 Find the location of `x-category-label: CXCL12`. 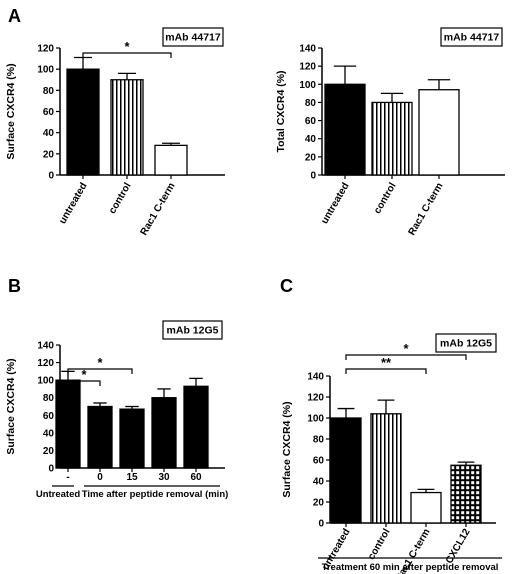

x-category-label: CXCL12 is located at coordinates (458, 546).